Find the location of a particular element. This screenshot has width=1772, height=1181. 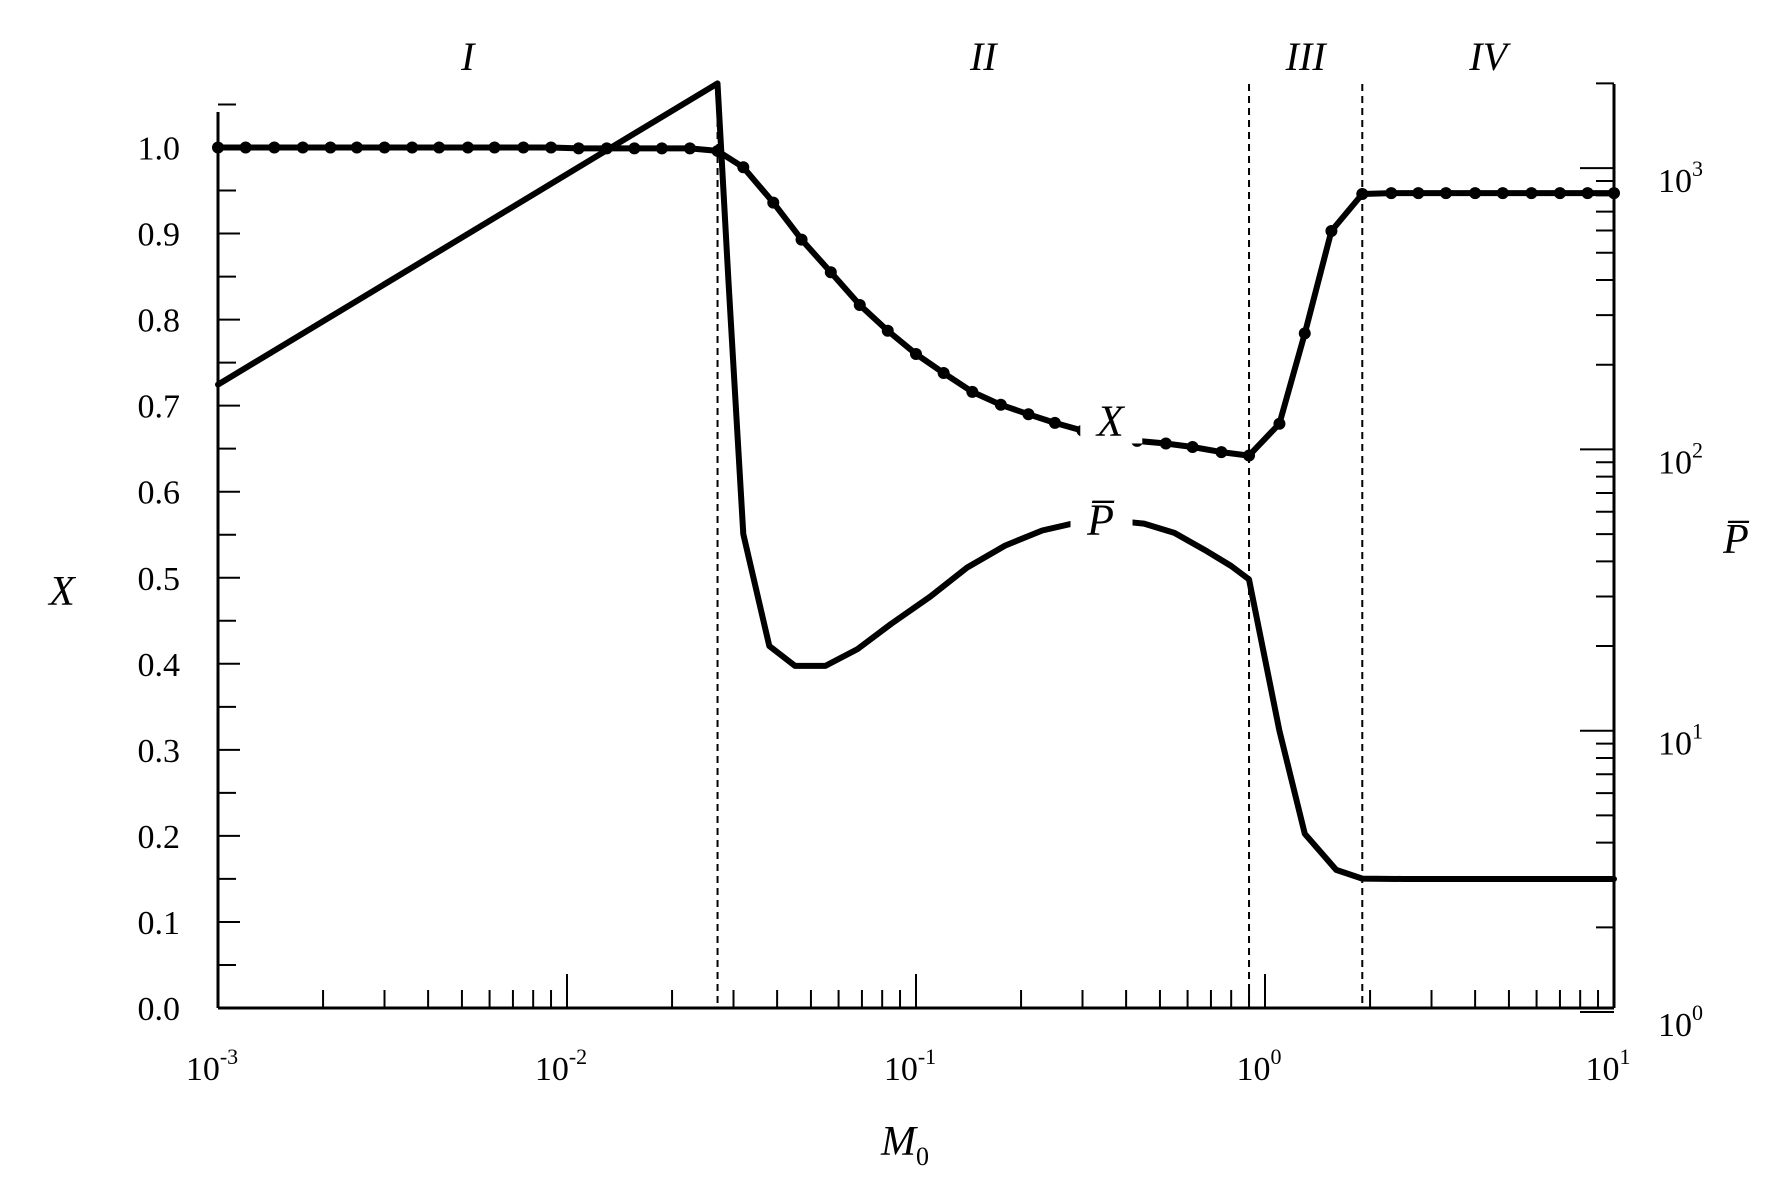

y-left-tick-label: 0.2 is located at coordinates (159, 837).